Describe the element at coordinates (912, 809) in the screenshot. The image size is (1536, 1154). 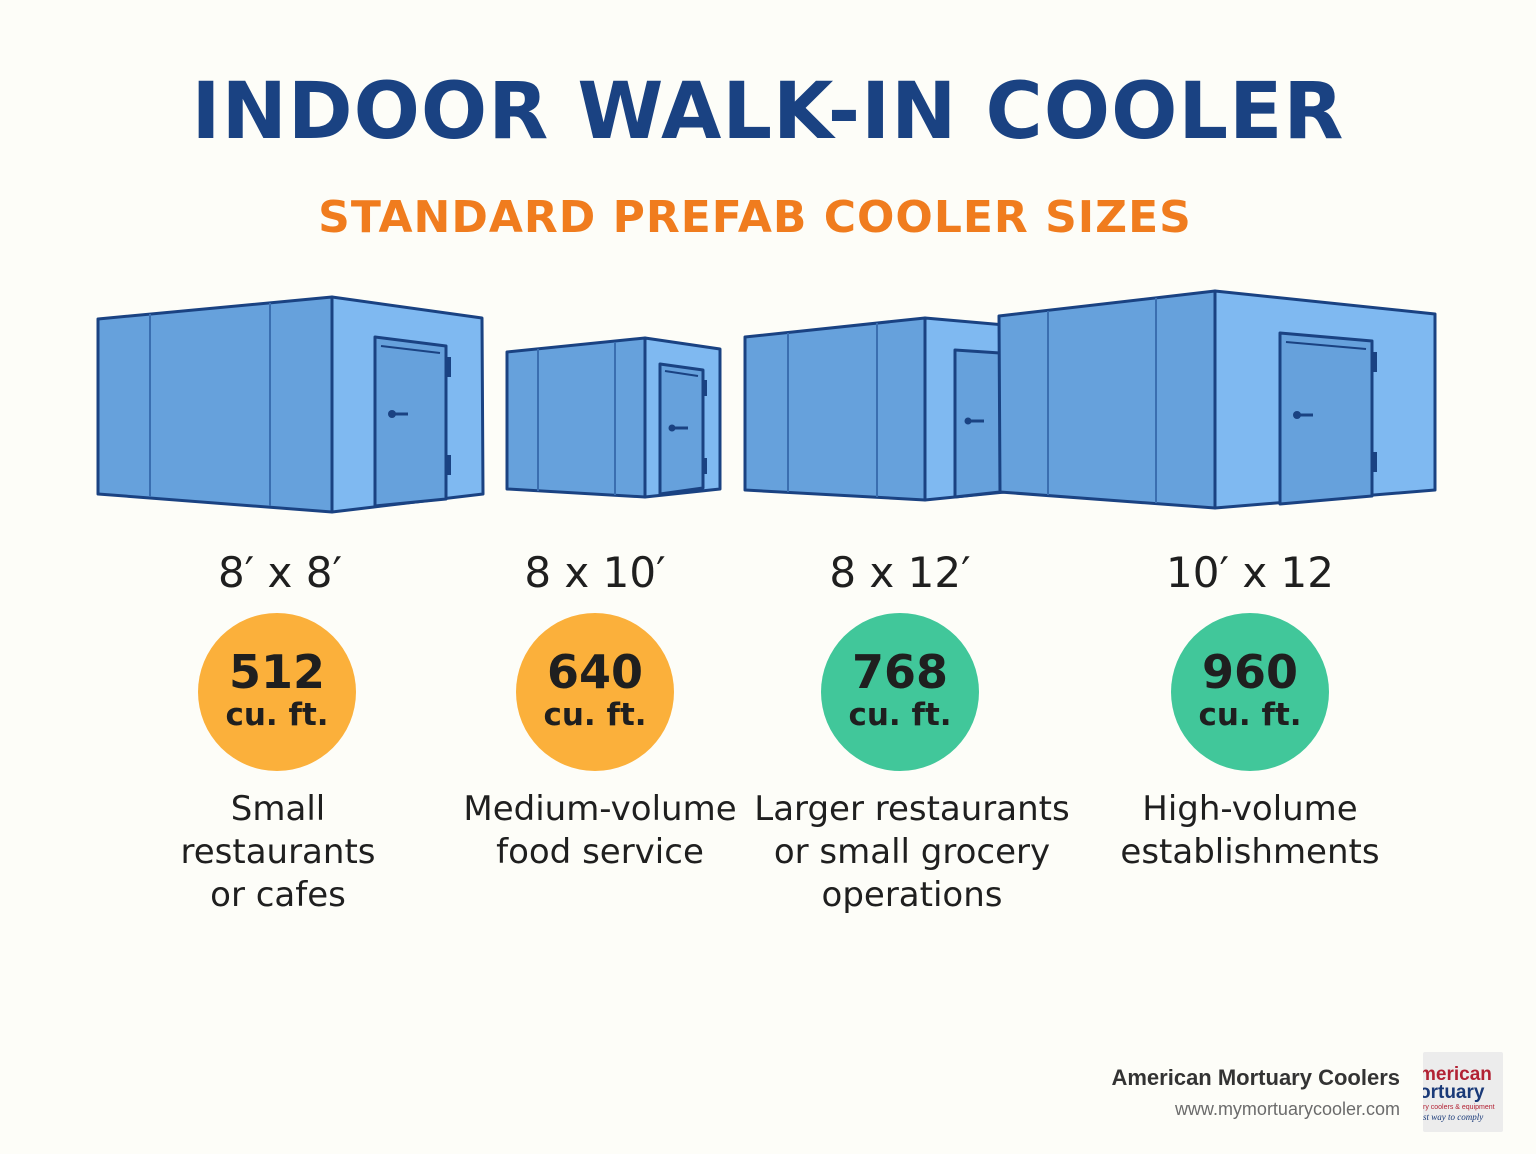
I see `use-case-line: Larger restaurants` at that location.